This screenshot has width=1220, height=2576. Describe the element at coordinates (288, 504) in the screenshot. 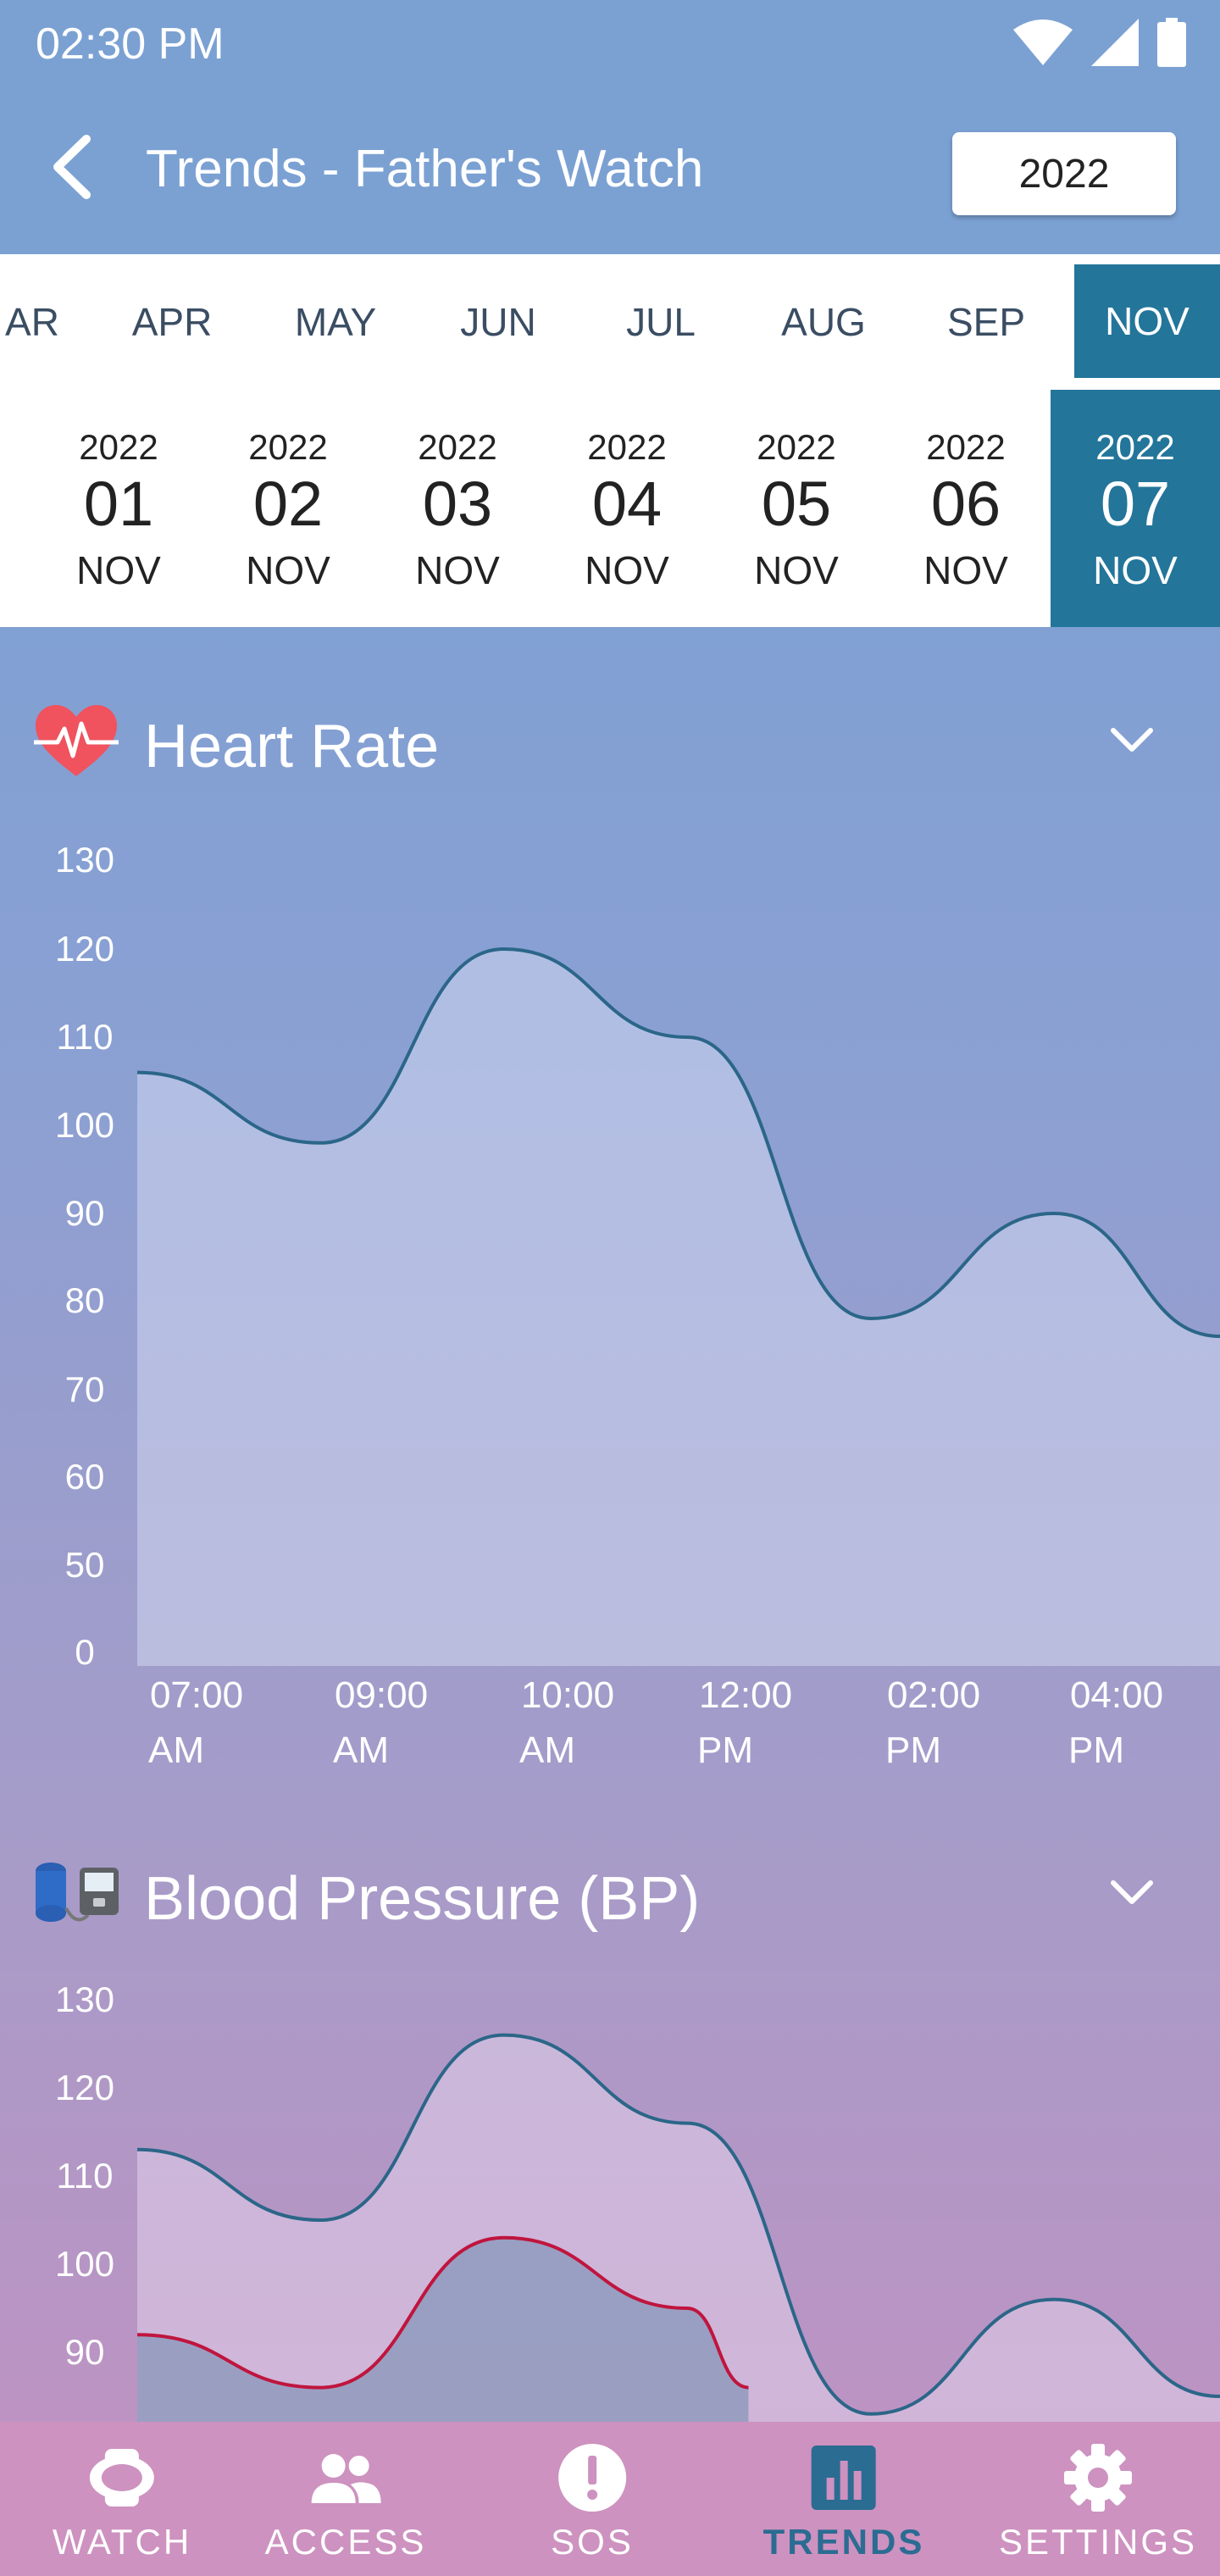

I see `day-number: 02` at that location.